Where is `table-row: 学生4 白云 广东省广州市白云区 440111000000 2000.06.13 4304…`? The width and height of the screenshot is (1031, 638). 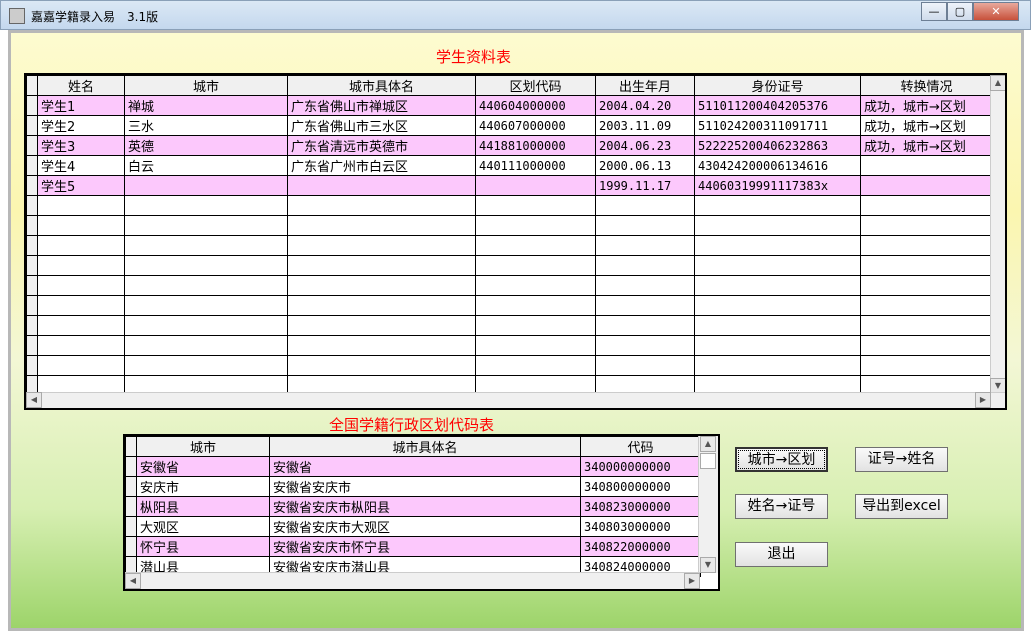
table-row: 学生4 白云 广东省广州市白云区 440111000000 2000.06.13 4304… is located at coordinates (509, 165).